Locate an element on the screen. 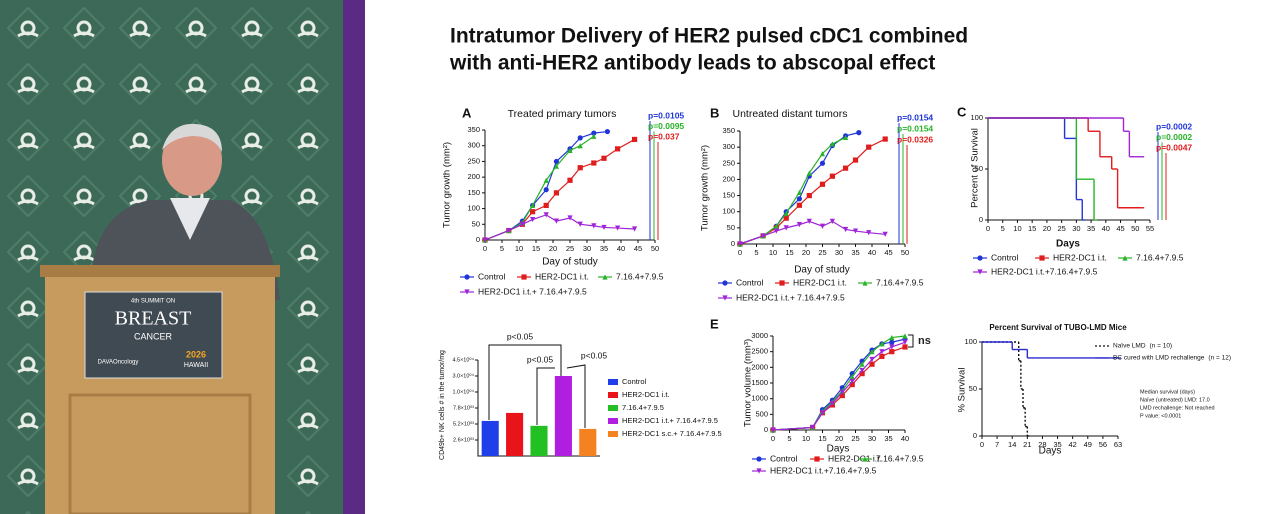  legend-label: BC cured with LMD rechallenge is located at coordinates (1159, 358).